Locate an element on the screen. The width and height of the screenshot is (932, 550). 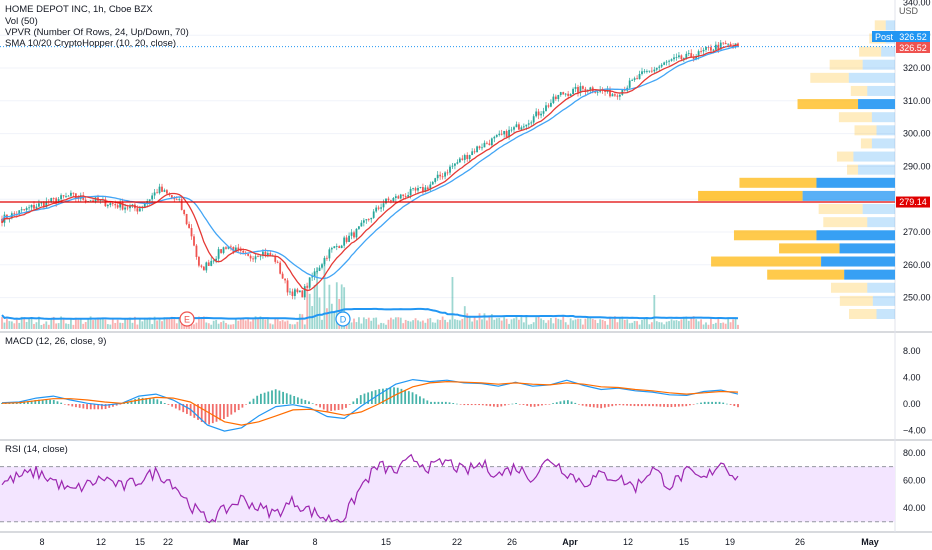
dividend-event-marker: D is located at coordinates (343, 319).